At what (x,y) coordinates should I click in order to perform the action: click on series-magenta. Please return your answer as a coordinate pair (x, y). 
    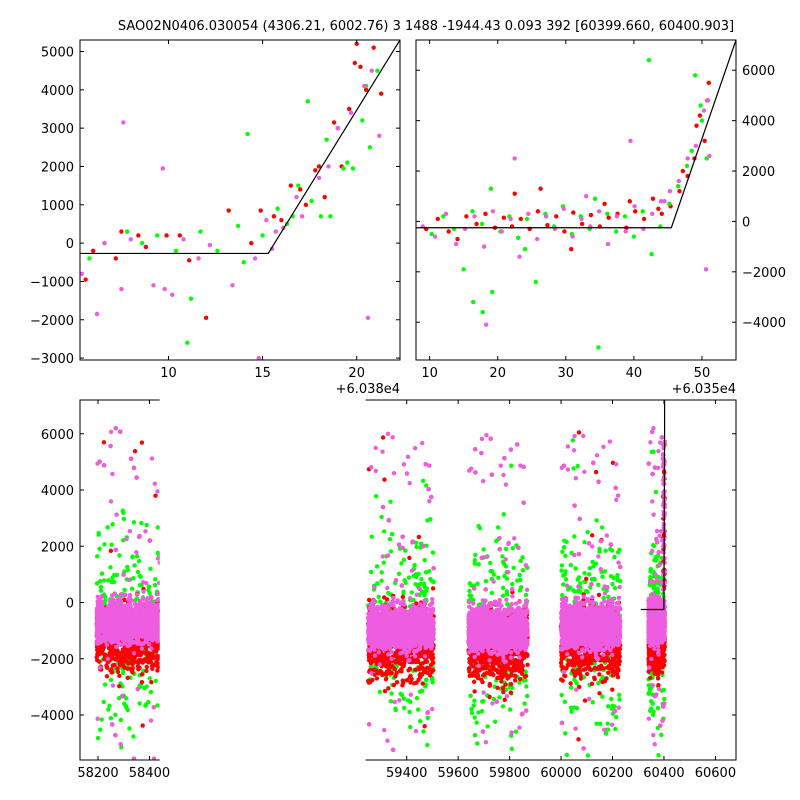
    Looking at the image, I should click on (566, 212).